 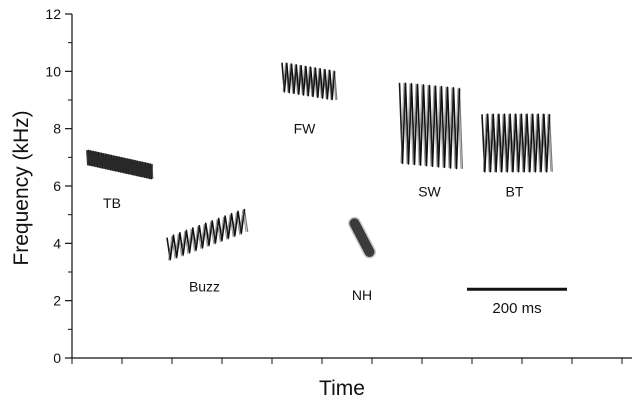 I want to click on y-tick-label: 12, so click(x=53, y=14).